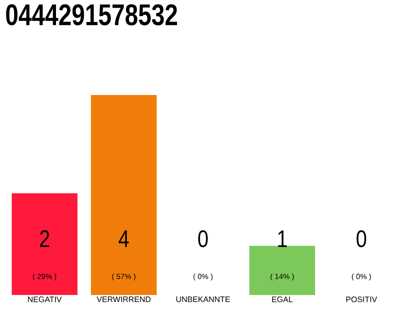 The image size is (410, 320). I want to click on annotation: 2, so click(45, 238).